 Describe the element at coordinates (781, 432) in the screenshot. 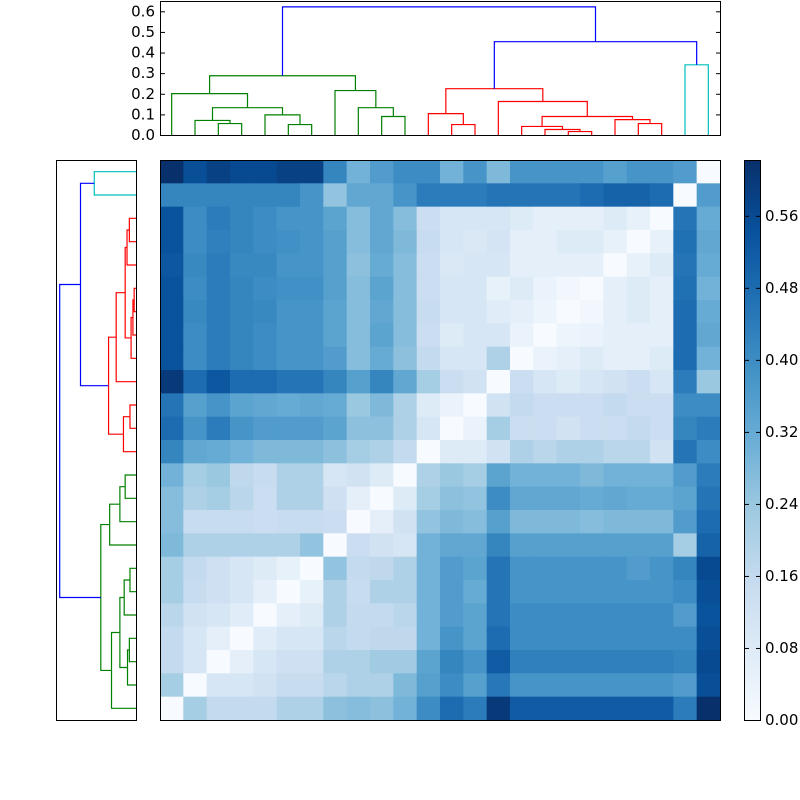

I see `colorbar-tick-label: 0.32` at that location.